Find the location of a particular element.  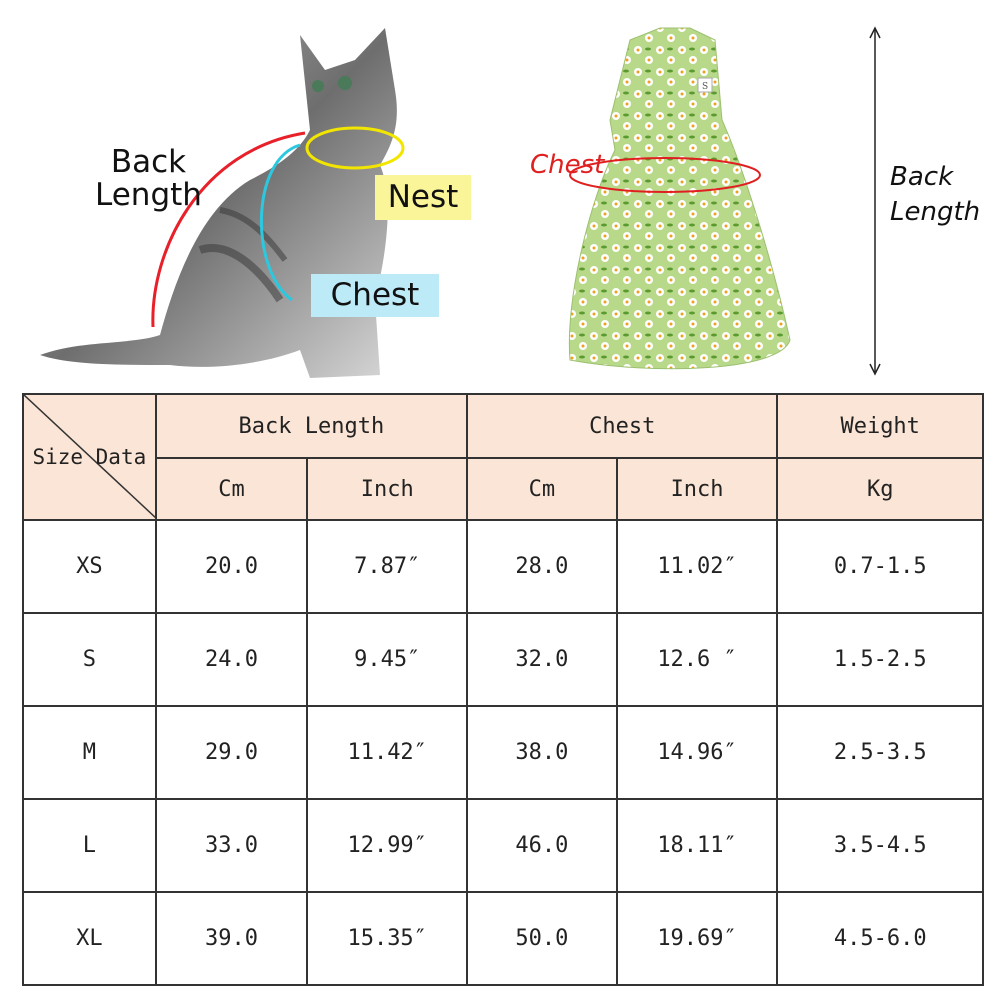

back-length-line is located at coordinates (228, 229).